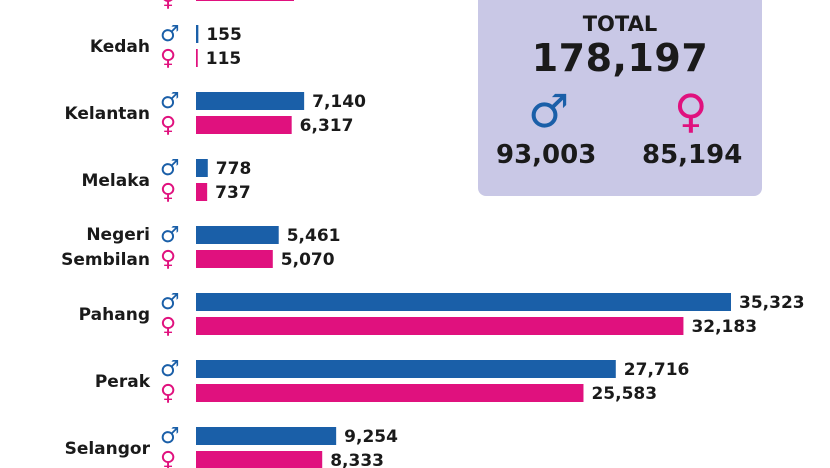 The width and height of the screenshot is (830, 468). I want to click on male-bar-kelantan, so click(250, 101).